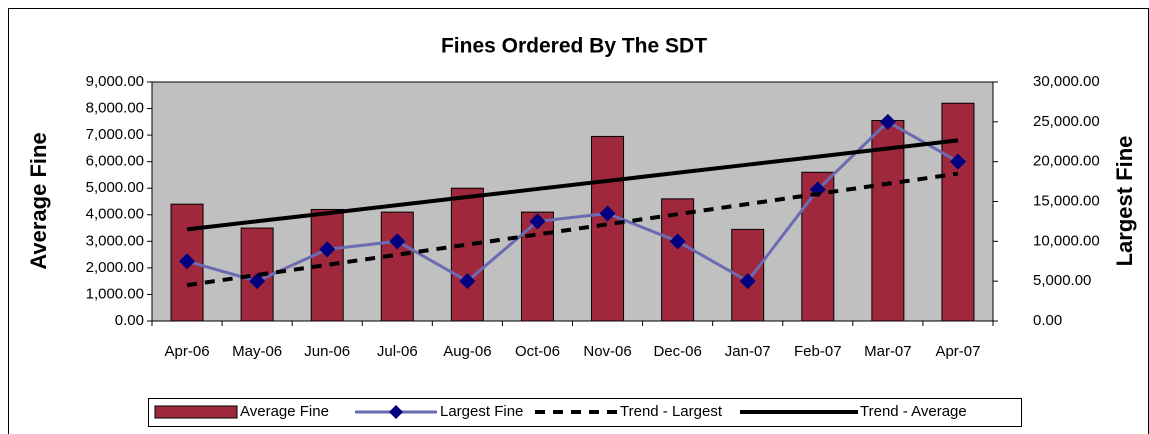 Image resolution: width=1149 pixels, height=434 pixels. Describe the element at coordinates (572, 185) in the screenshot. I see `series-line` at that location.